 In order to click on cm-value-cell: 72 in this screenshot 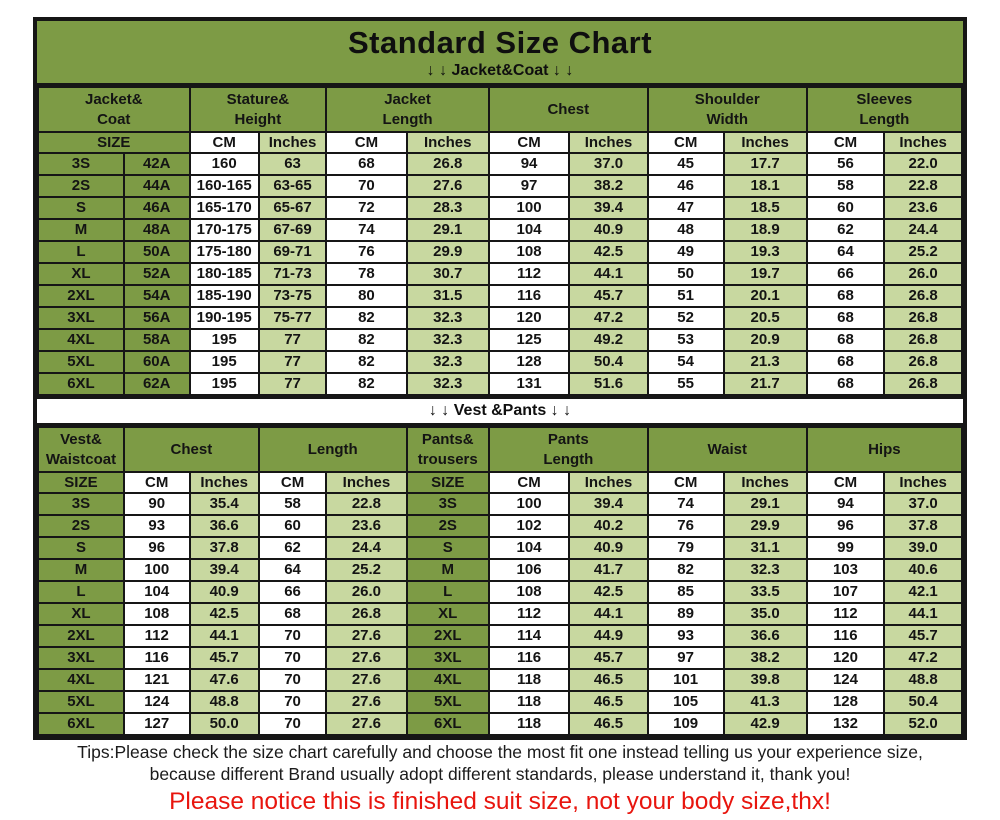, I will do `click(366, 208)`.